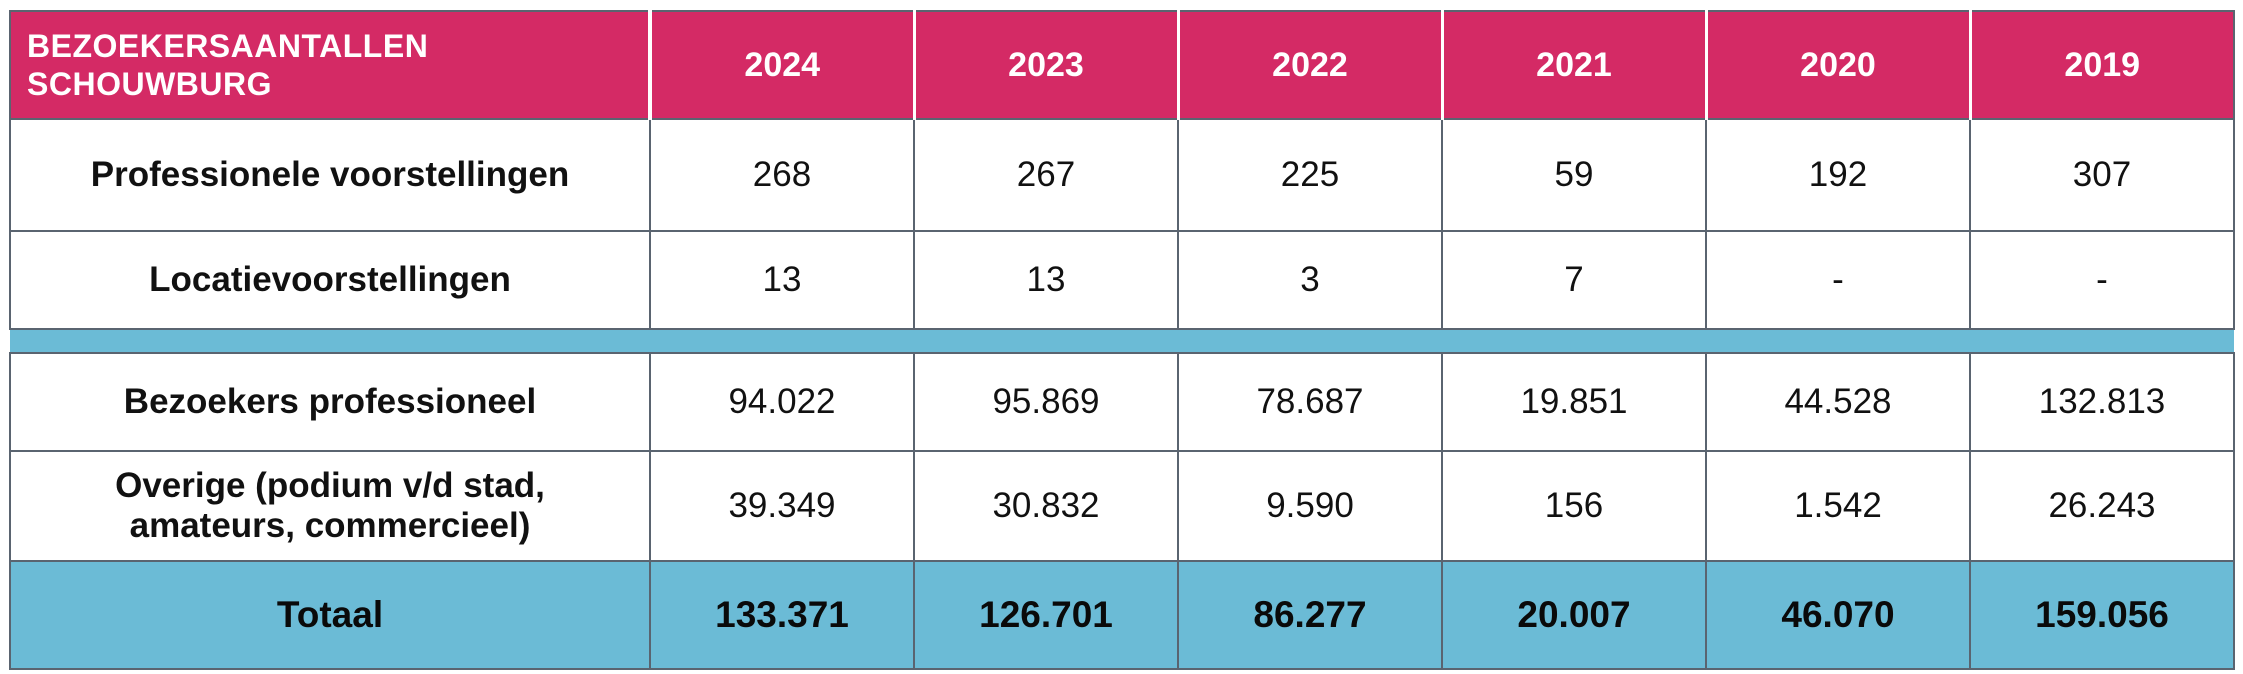 This screenshot has height=674, width=2243. Describe the element at coordinates (1045, 65) in the screenshot. I see `year-header: 2023` at that location.